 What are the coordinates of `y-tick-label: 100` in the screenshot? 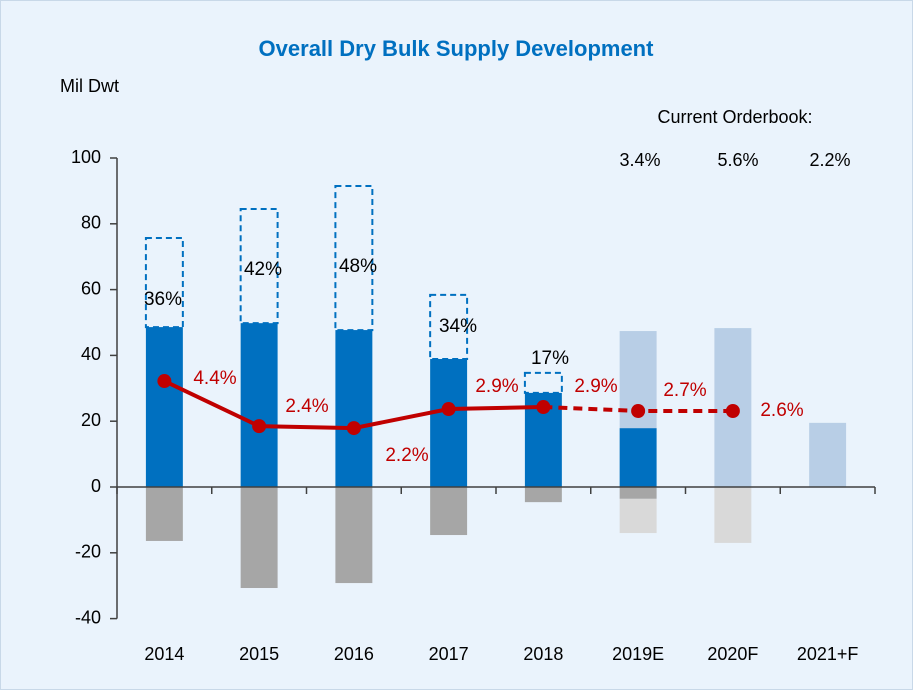 It's located at (86, 157).